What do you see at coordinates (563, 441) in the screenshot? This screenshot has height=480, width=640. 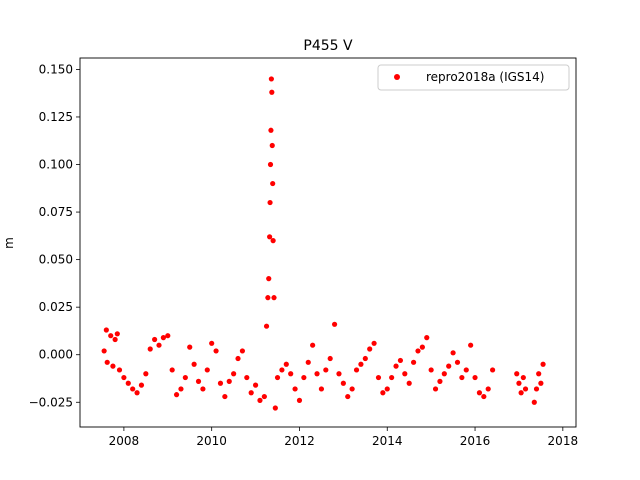 I see `x-tick-label: 2018` at bounding box center [563, 441].